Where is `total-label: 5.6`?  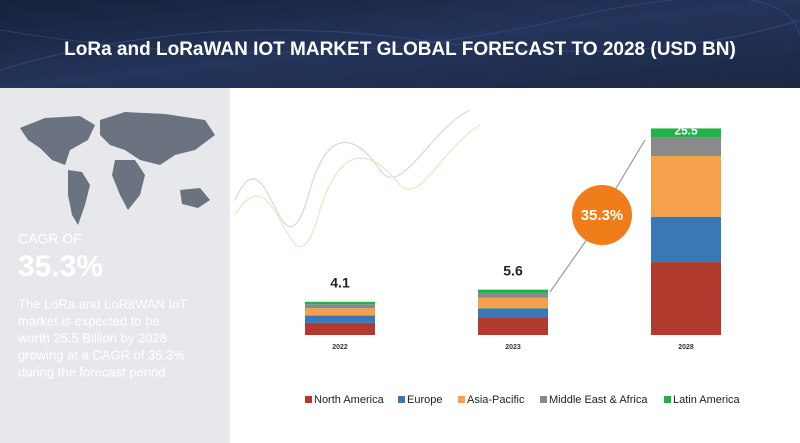 total-label: 5.6 is located at coordinates (513, 270).